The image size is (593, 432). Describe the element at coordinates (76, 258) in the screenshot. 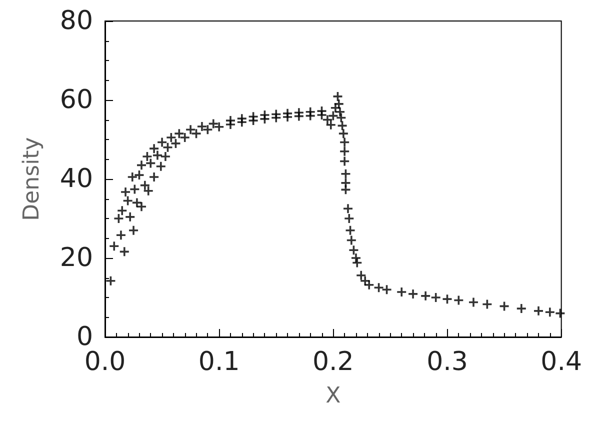

I see `y-tick-label: 20` at that location.